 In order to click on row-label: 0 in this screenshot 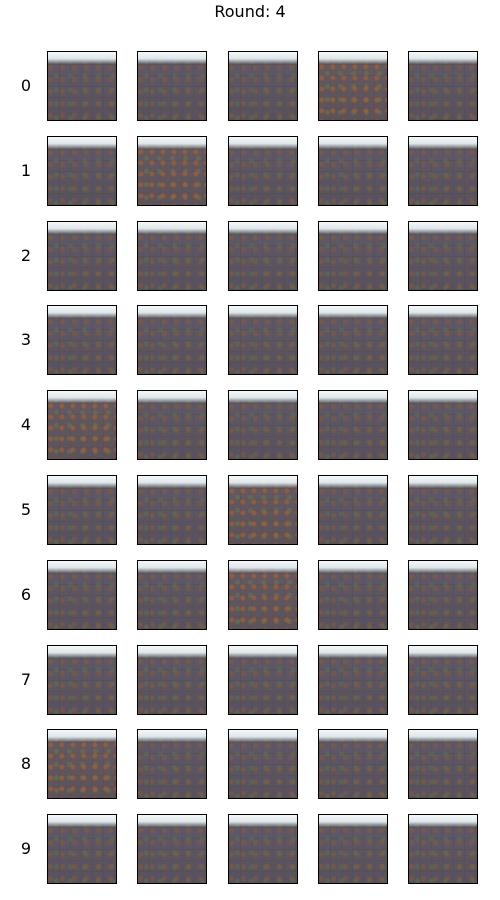, I will do `click(26, 85)`.